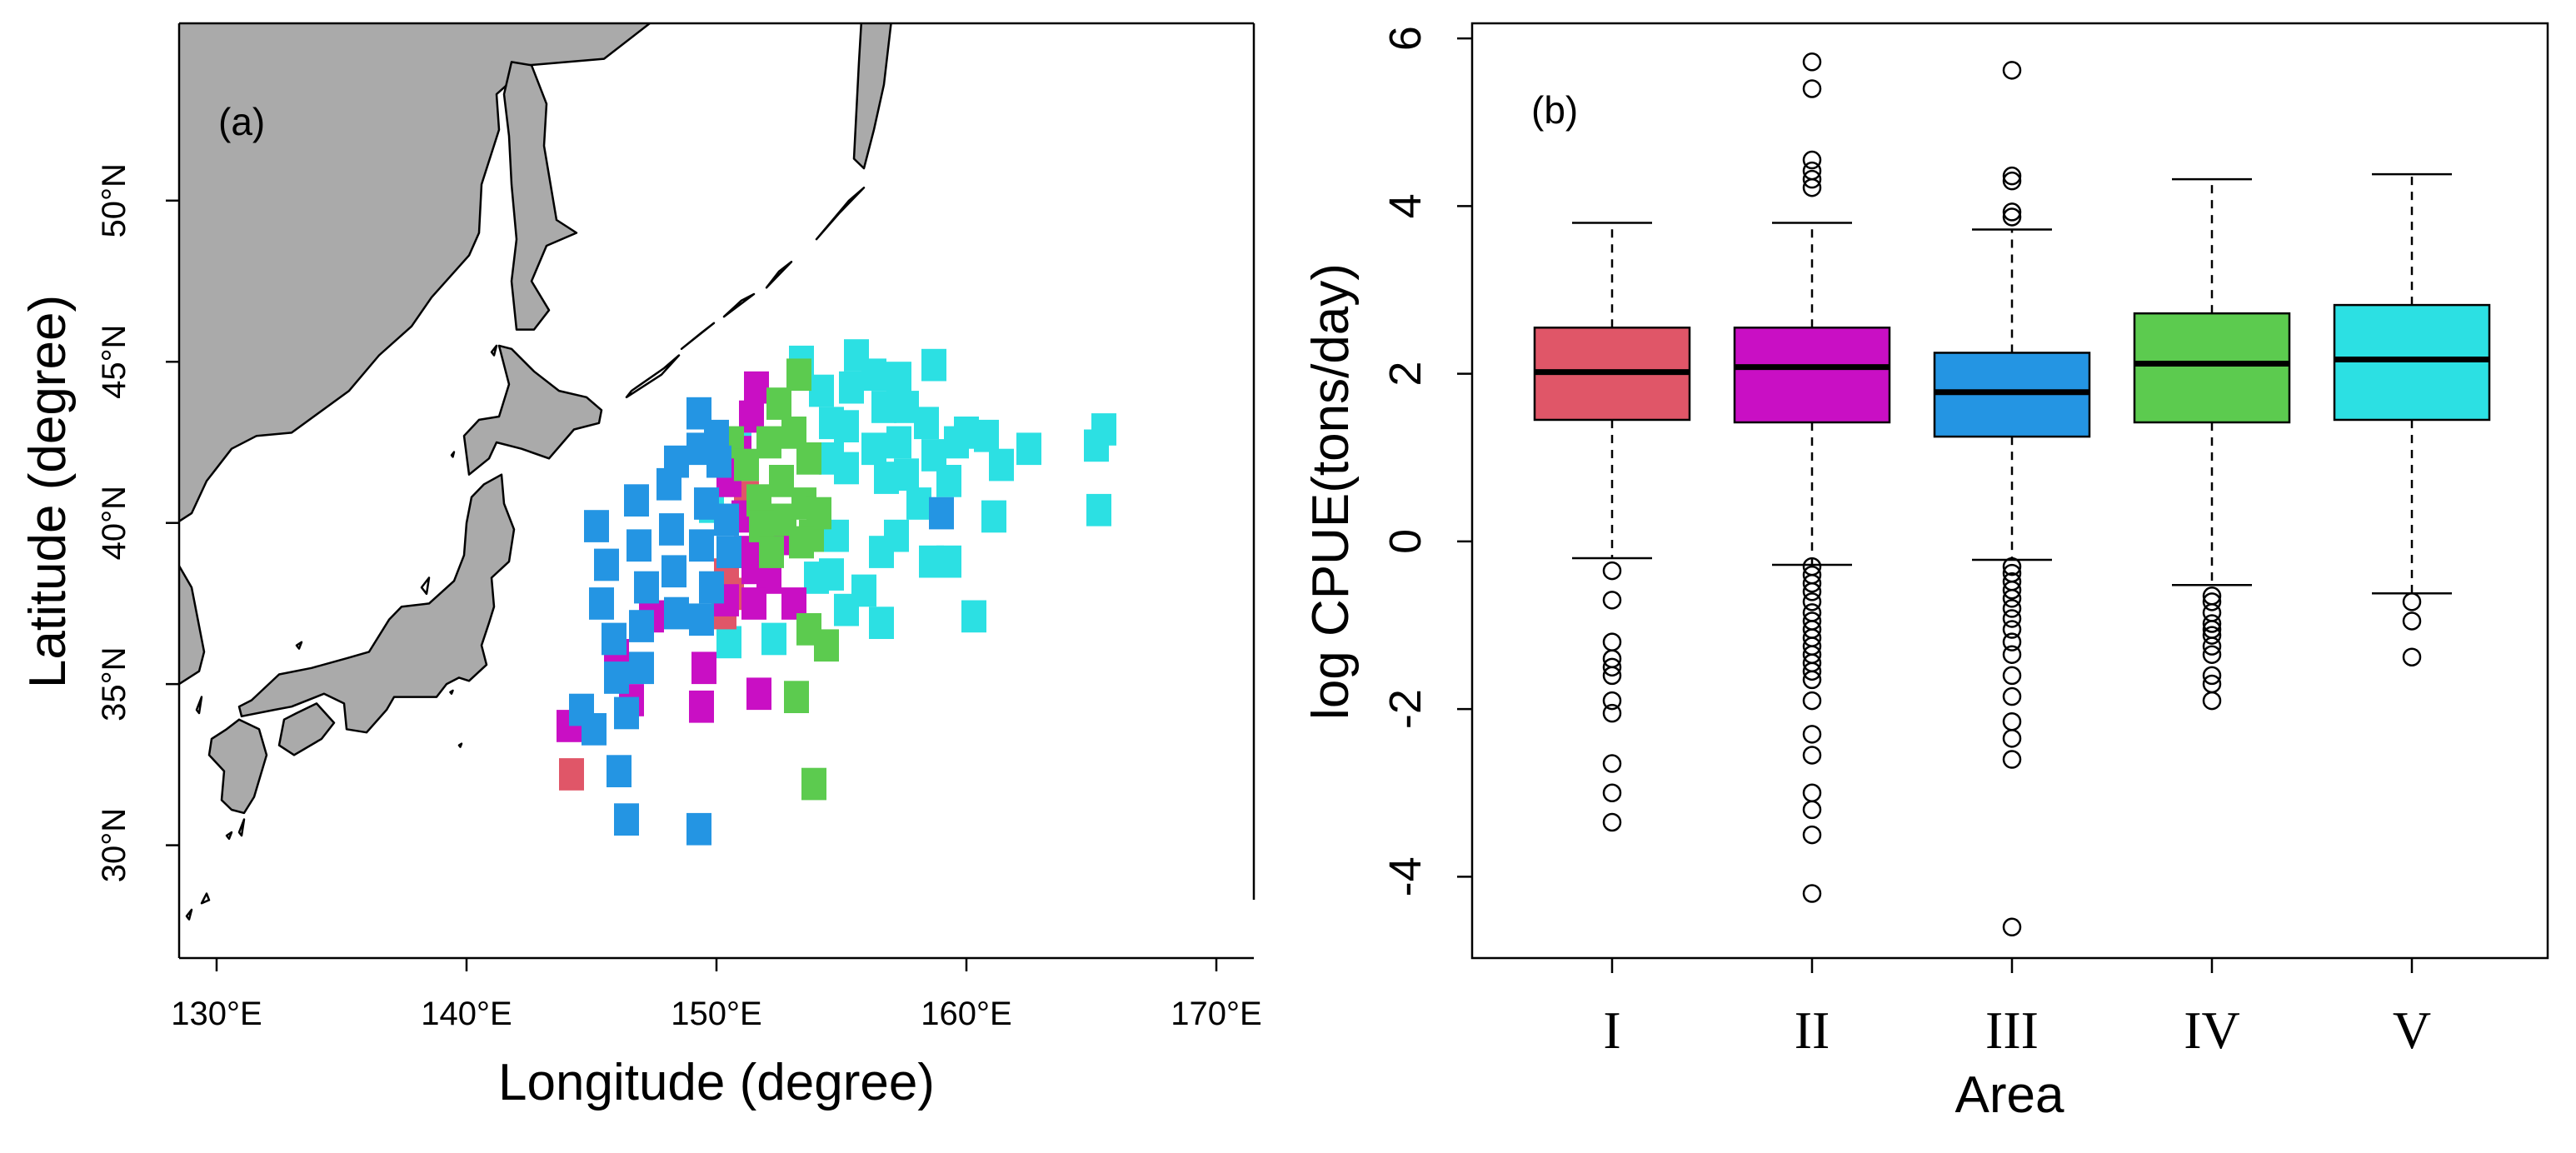 Image resolution: width=2576 pixels, height=1153 pixels. I want to click on land-honshu, so click(376, 603).